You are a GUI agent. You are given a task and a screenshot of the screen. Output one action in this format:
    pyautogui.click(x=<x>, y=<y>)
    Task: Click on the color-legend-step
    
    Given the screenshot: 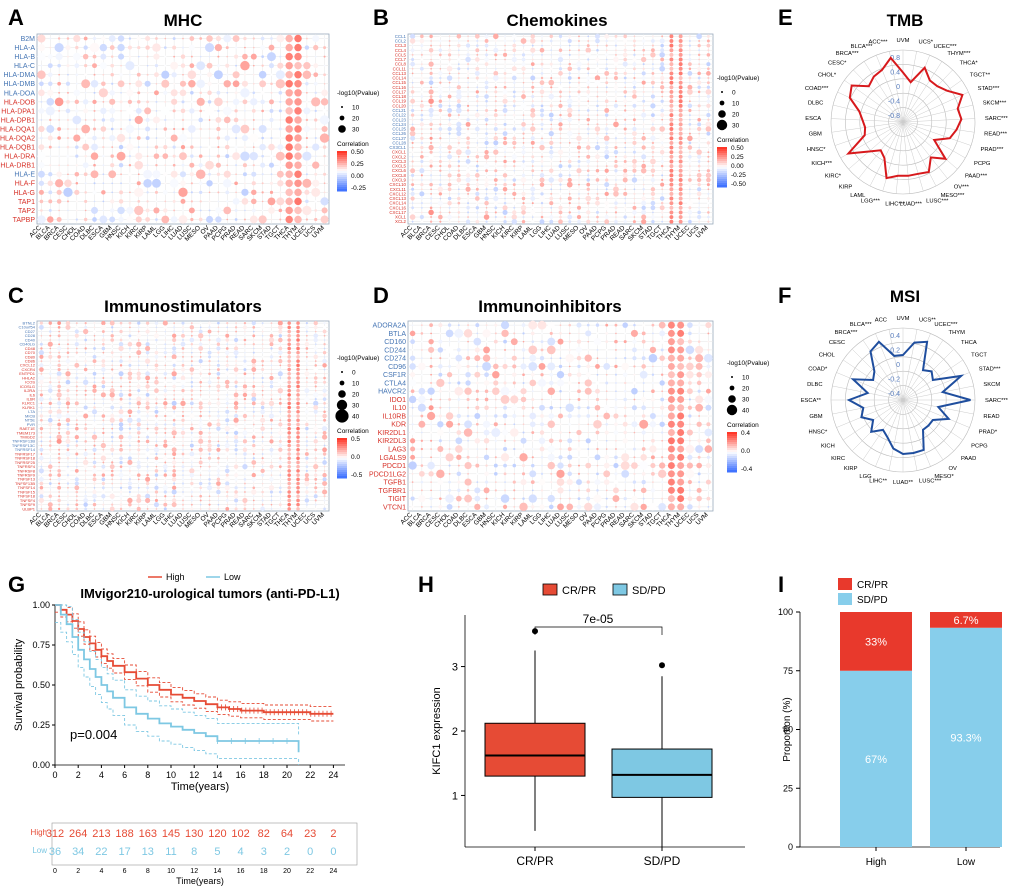 What is the action you would take?
    pyautogui.click(x=722, y=148)
    